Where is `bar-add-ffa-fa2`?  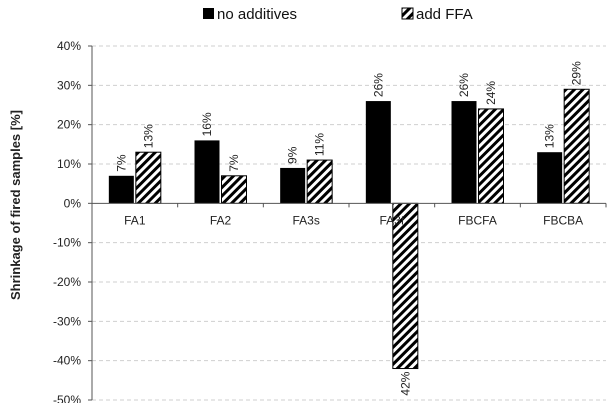
bar-add-ffa-fa2 is located at coordinates (234, 189).